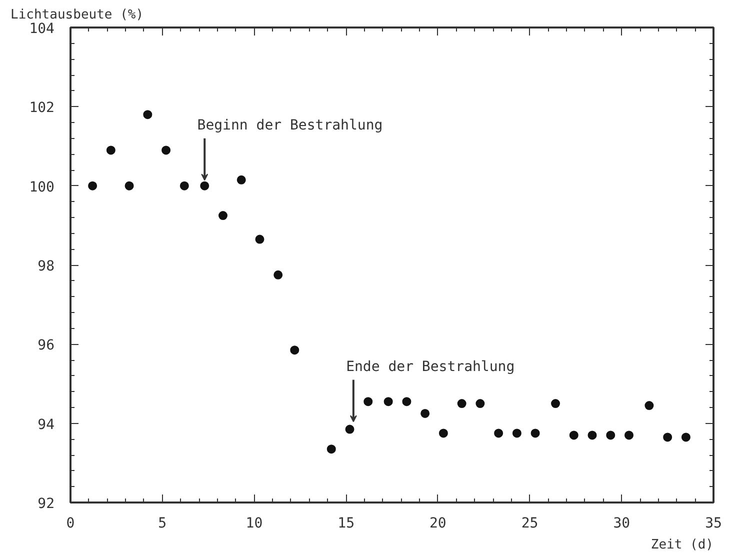  Describe the element at coordinates (430, 367) in the screenshot. I see `annotation: Ende der Bestrahlung` at that location.